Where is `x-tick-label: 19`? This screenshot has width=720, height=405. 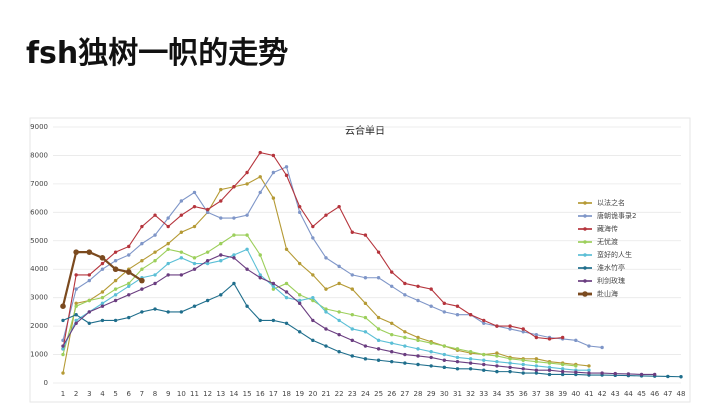 x-tick-label: 19 is located at coordinates (299, 394).